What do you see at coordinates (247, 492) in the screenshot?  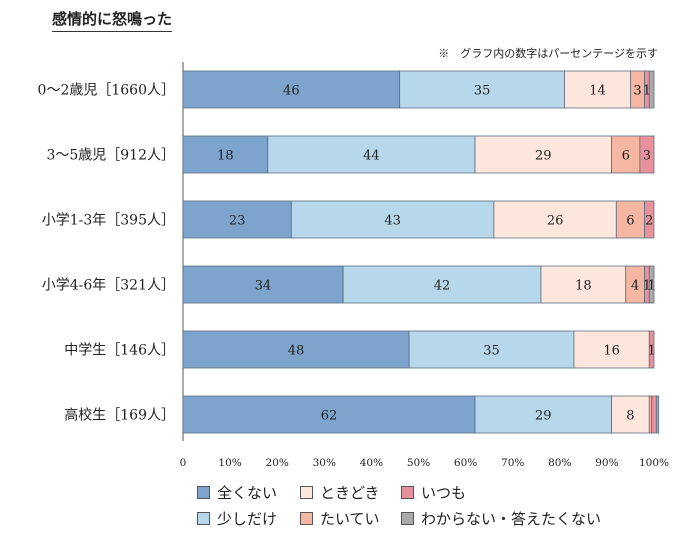 I see `legend-label: 全くない` at bounding box center [247, 492].